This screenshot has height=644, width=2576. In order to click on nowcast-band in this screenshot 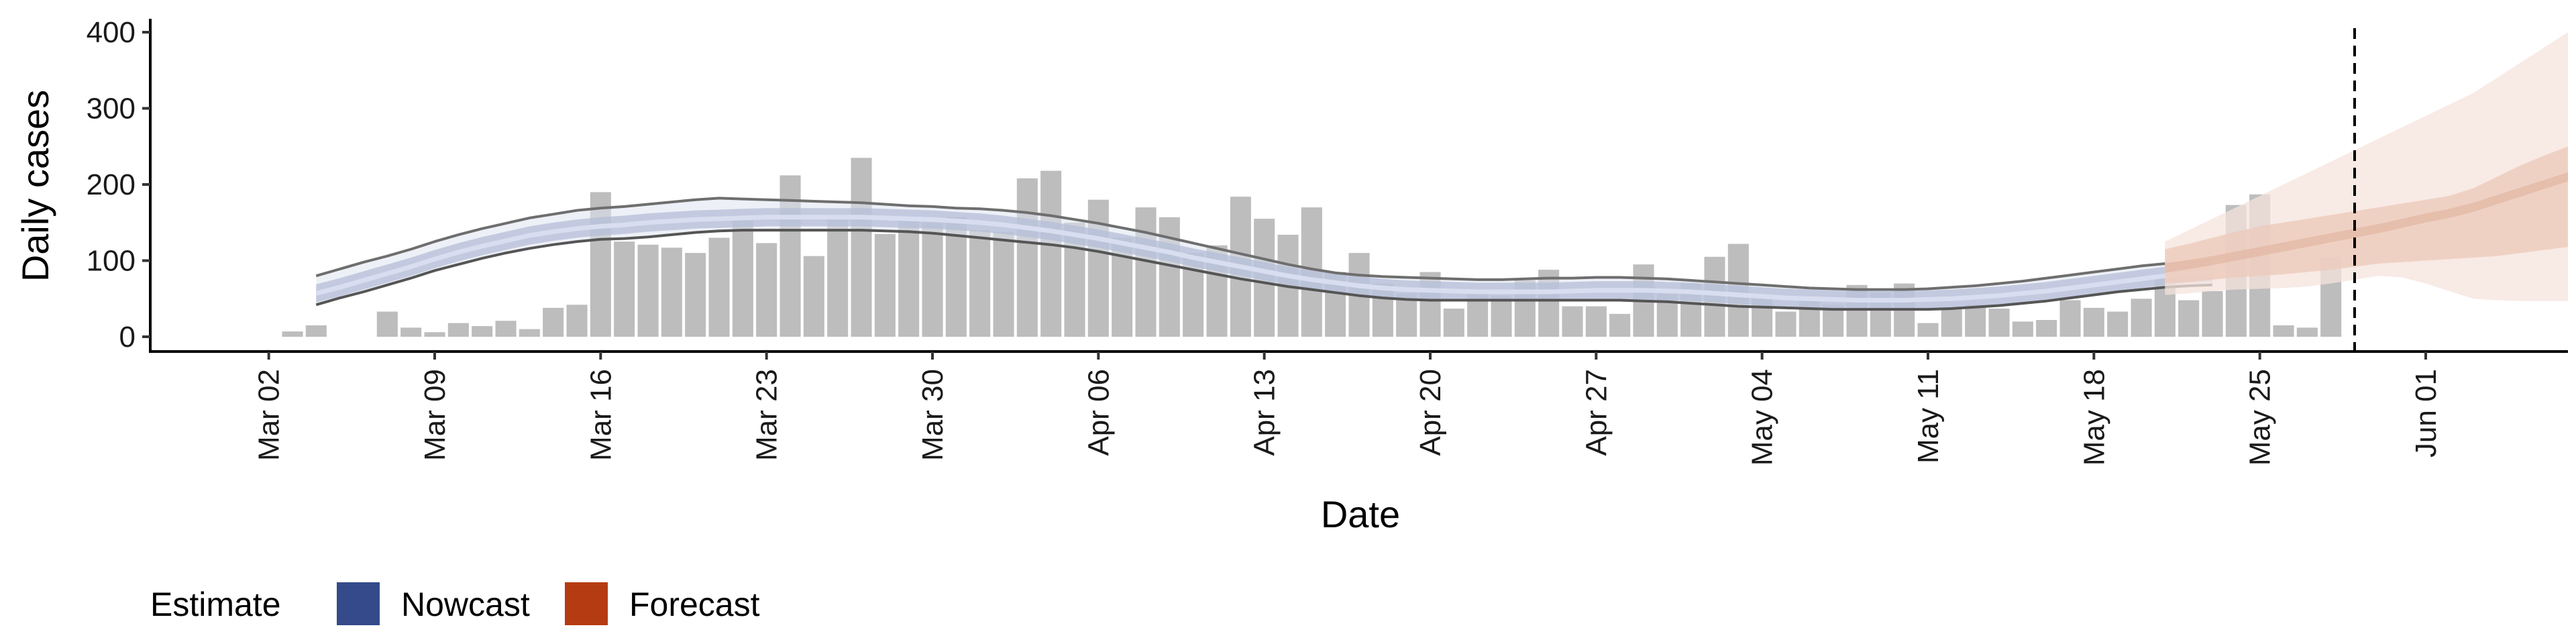, I will do `click(1264, 254)`.